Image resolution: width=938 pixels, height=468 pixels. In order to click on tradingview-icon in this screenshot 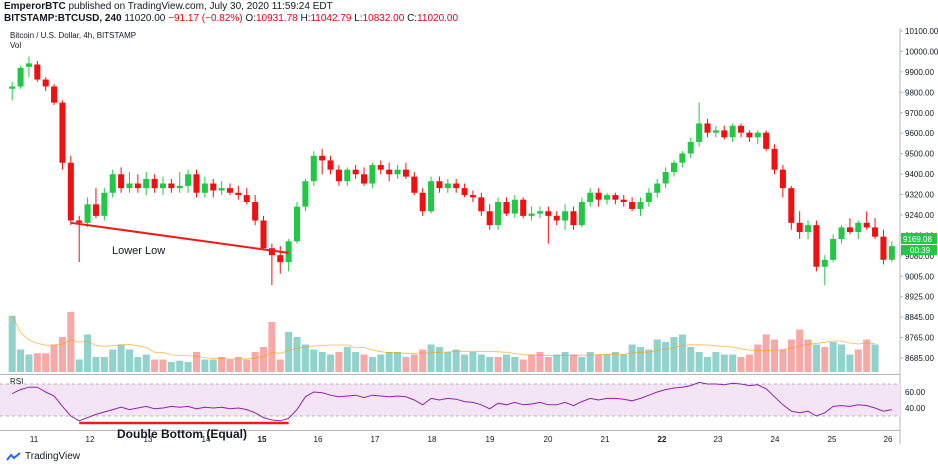, I will do `click(13, 456)`.